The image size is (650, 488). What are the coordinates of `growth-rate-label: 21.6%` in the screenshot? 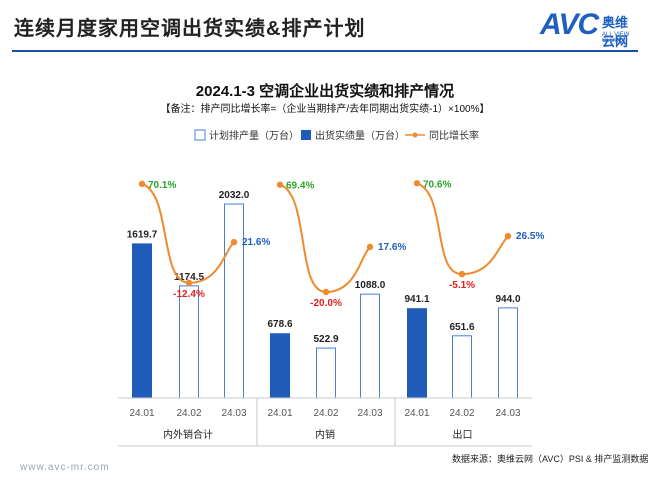 It's located at (256, 242).